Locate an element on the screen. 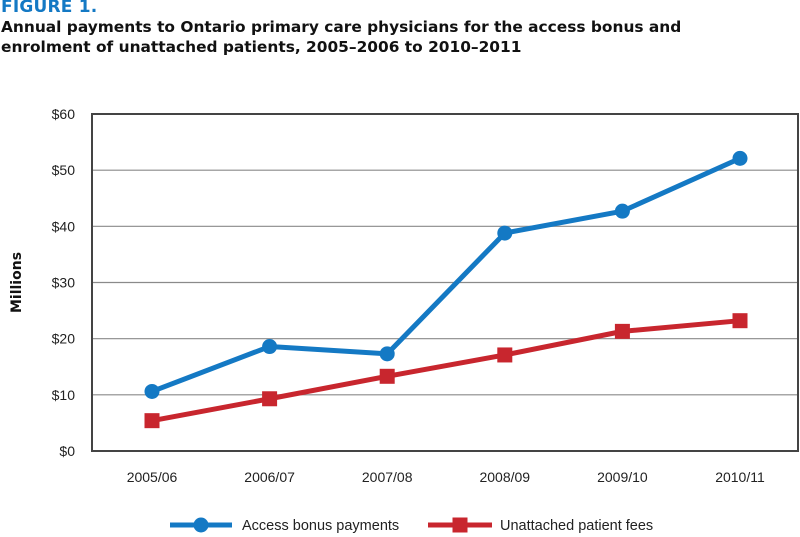 Image resolution: width=800 pixels, height=537 pixels. y-tick-label: $20 is located at coordinates (64, 339).